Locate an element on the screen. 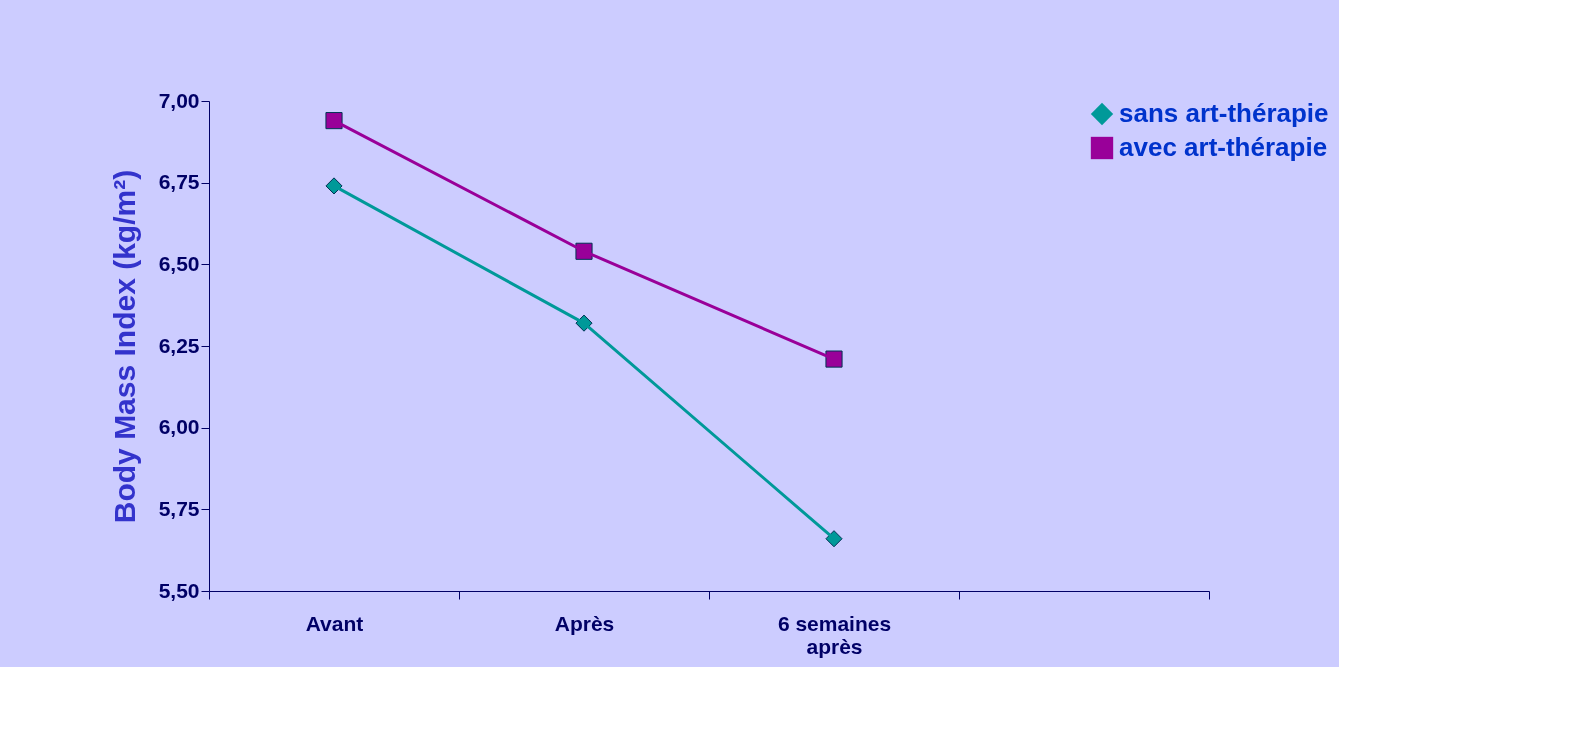 The image size is (1591, 735). y-tick-label: 5,50 is located at coordinates (179, 590).